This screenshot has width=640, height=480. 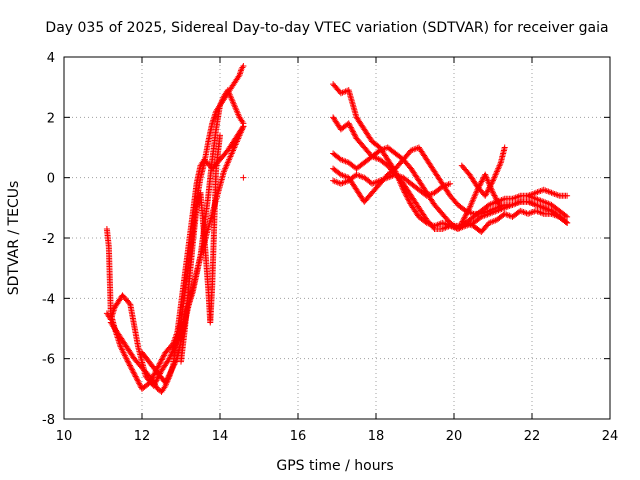 I want to click on y-tick-label: 0, so click(x=51, y=179).